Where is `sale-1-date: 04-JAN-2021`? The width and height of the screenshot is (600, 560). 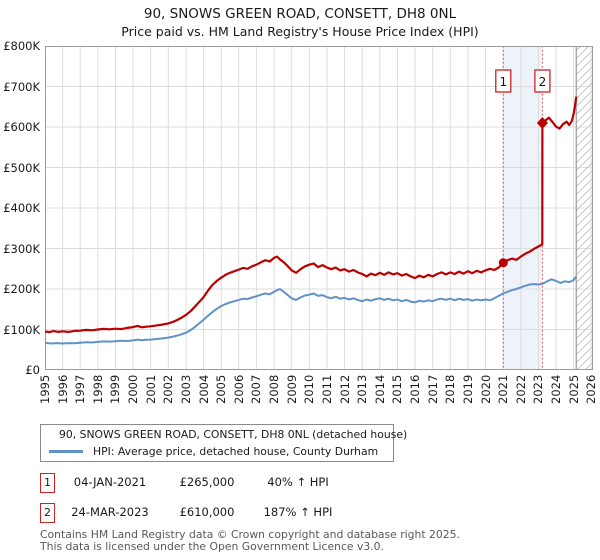 sale-1-date: 04-JAN-2021 is located at coordinates (110, 482).